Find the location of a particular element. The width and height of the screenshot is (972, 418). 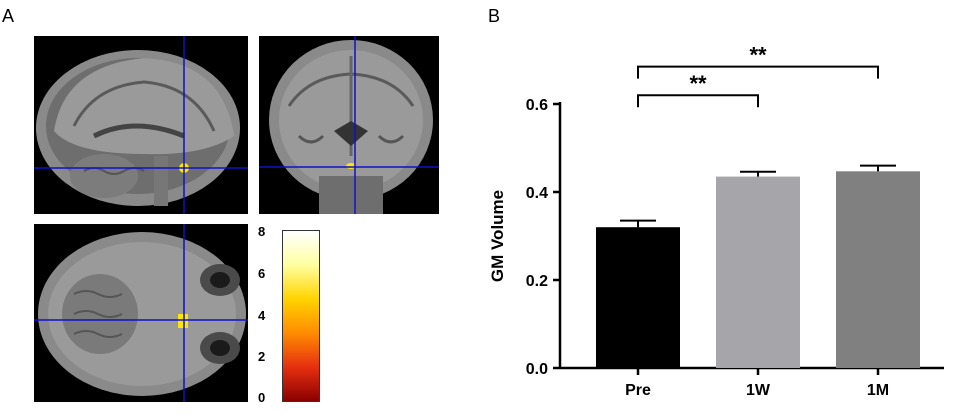

colorbar-tick: 0 is located at coordinates (262, 397).